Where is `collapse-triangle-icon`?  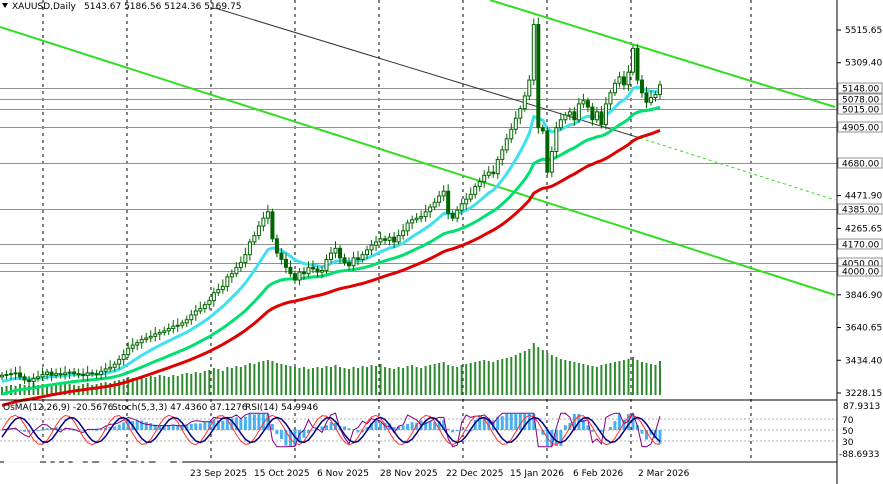 collapse-triangle-icon is located at coordinates (5, 5).